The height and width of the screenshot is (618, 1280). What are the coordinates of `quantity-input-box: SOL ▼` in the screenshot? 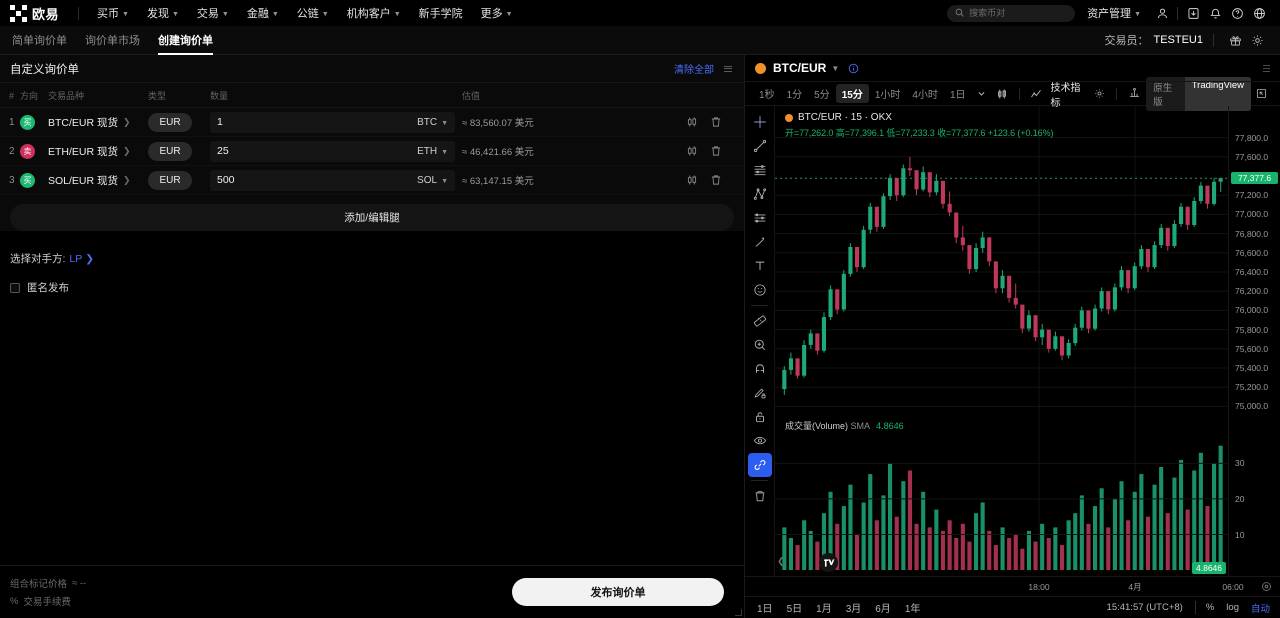 It's located at (332, 180).